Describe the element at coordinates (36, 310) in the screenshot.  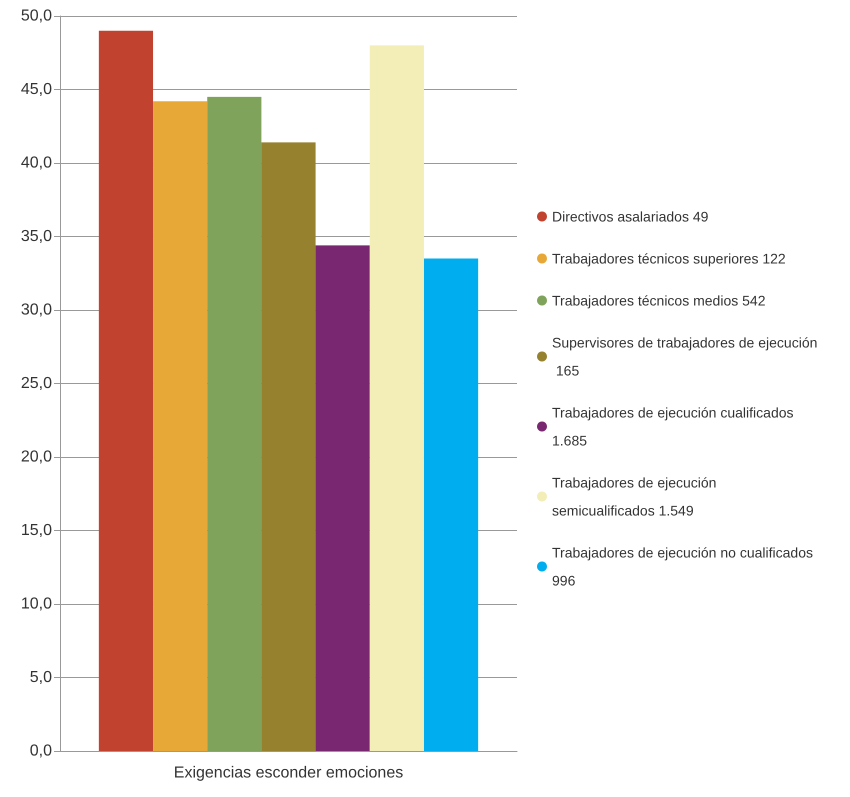
I see `y-tick-label: 30,0` at that location.